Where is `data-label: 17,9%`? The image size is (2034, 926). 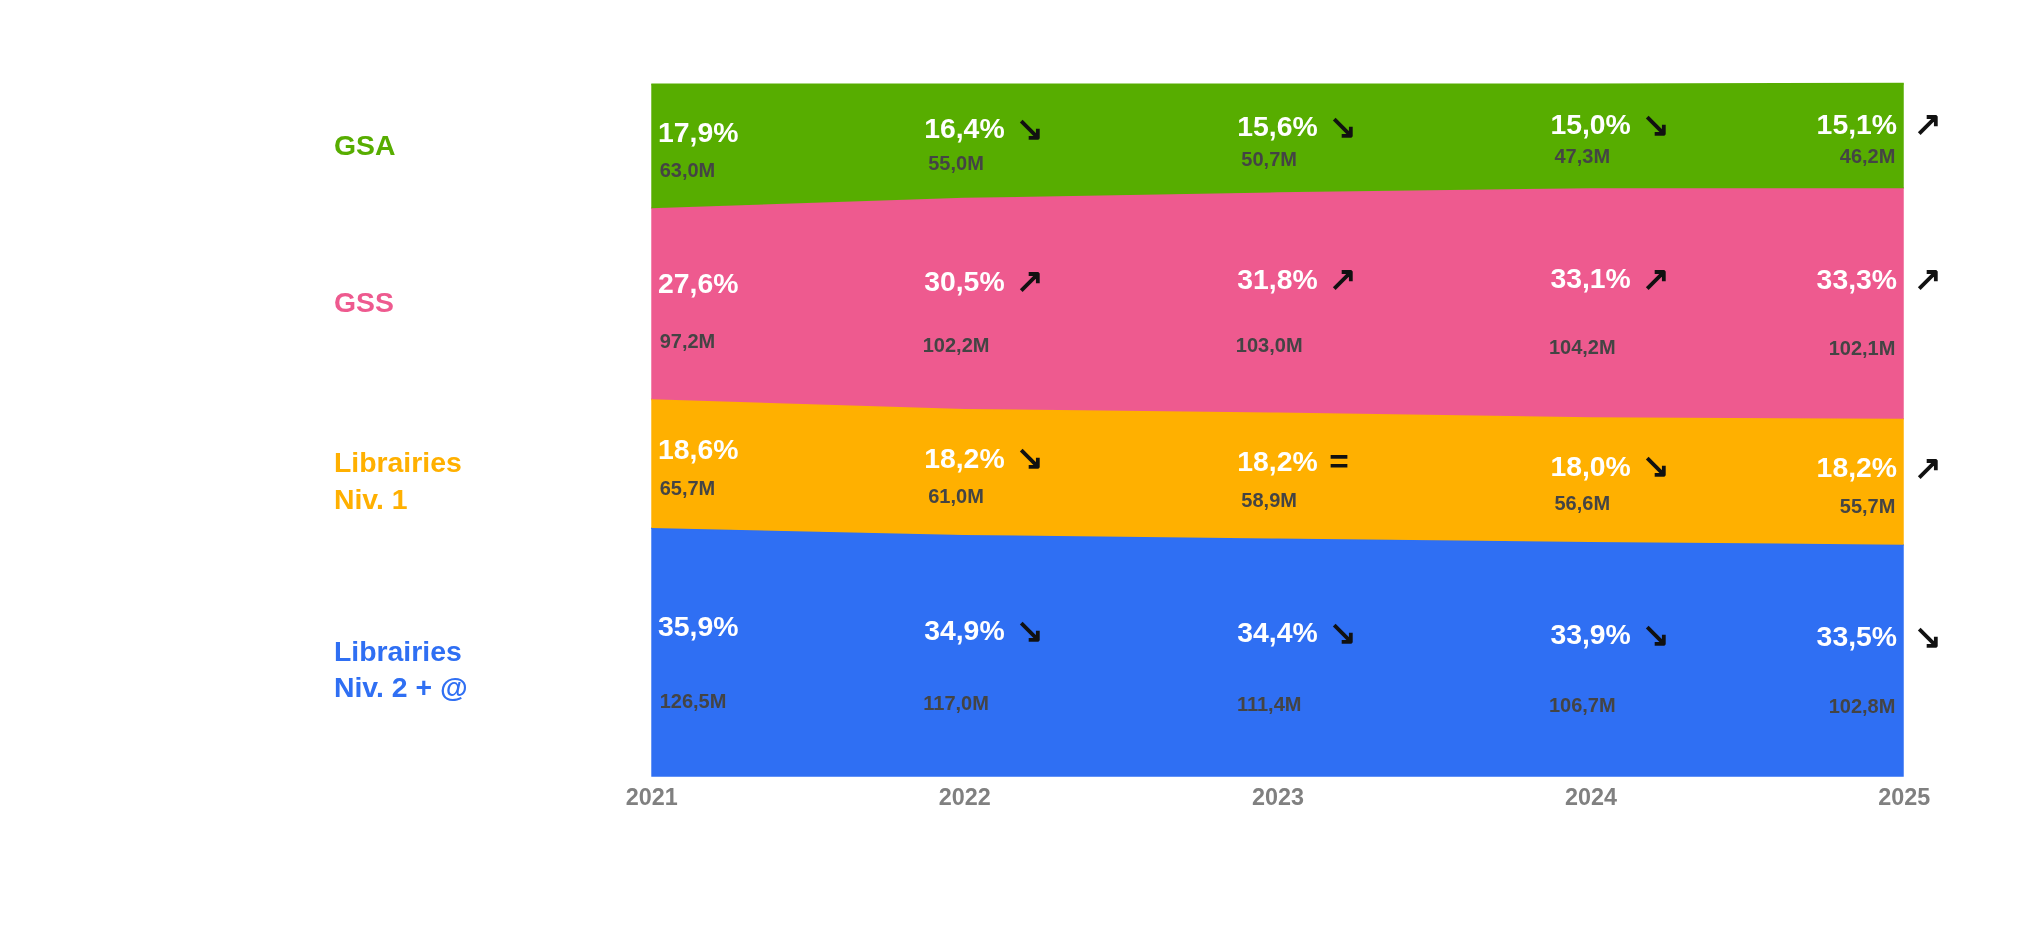 data-label: 17,9% is located at coordinates (698, 132).